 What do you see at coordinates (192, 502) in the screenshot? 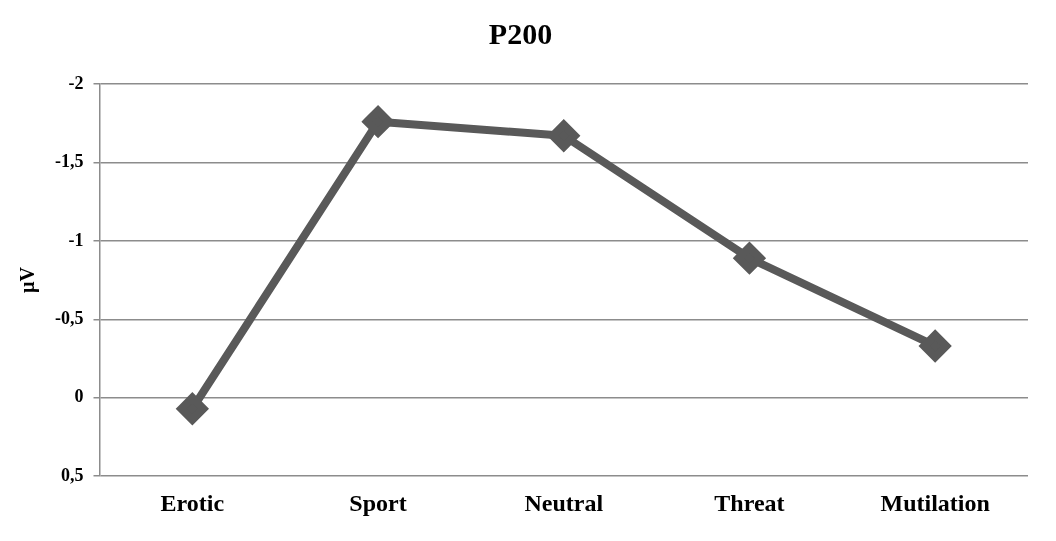
I see `x-tick-label: Erotic` at bounding box center [192, 502].